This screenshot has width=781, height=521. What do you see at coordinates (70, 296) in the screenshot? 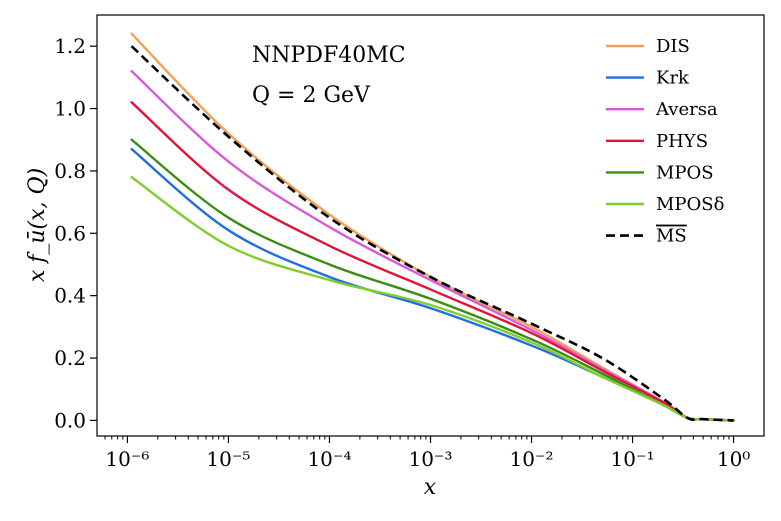
I see `y-tick-label: 0.4` at bounding box center [70, 296].